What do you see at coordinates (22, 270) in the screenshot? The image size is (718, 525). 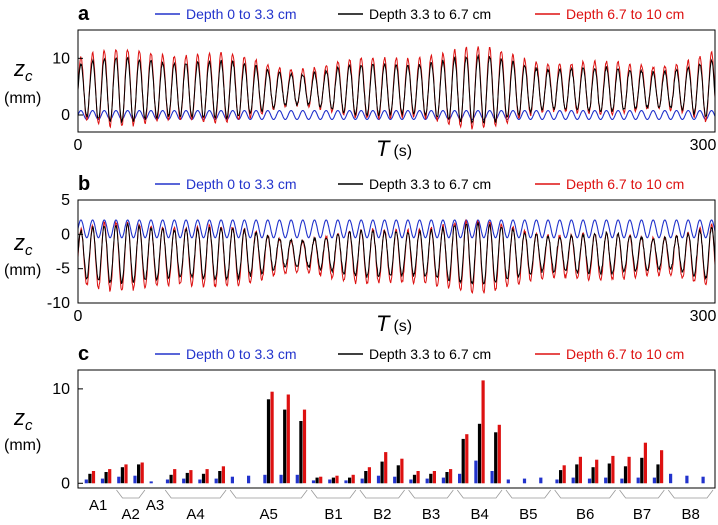 I see `ylabel-b-unit: (mm)` at bounding box center [22, 270].